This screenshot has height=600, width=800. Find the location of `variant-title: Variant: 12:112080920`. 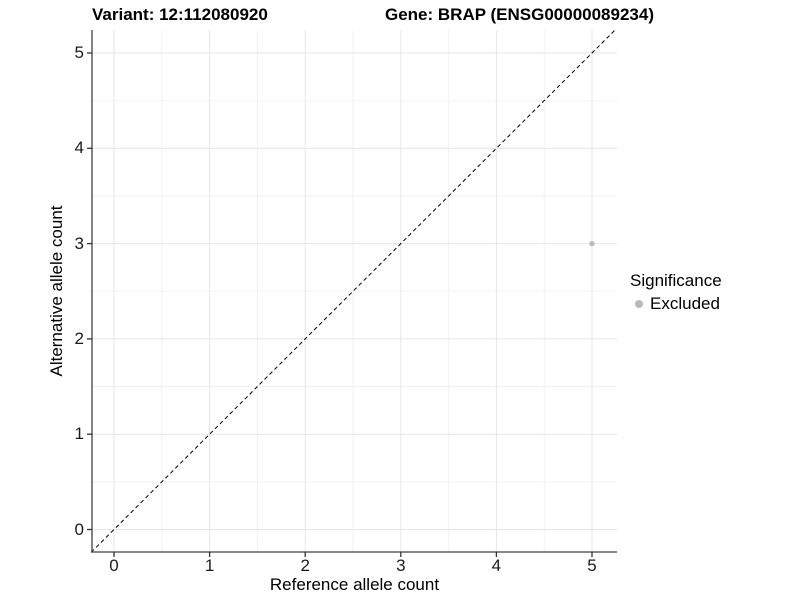

variant-title: Variant: 12:112080920 is located at coordinates (180, 14).